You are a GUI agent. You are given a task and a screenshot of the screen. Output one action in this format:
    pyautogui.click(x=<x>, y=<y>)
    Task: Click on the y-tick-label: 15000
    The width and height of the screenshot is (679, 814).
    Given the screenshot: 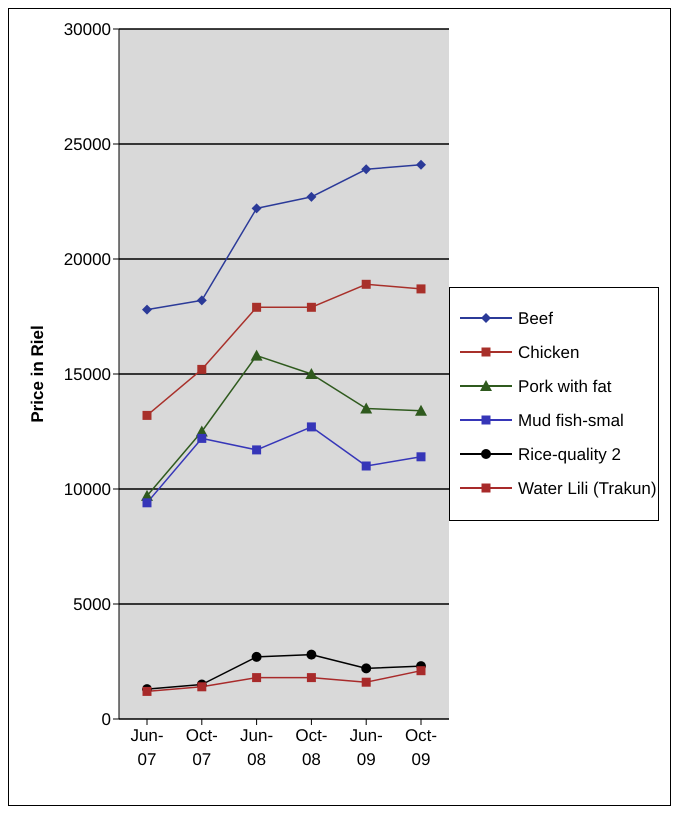 What is the action you would take?
    pyautogui.click(x=87, y=374)
    